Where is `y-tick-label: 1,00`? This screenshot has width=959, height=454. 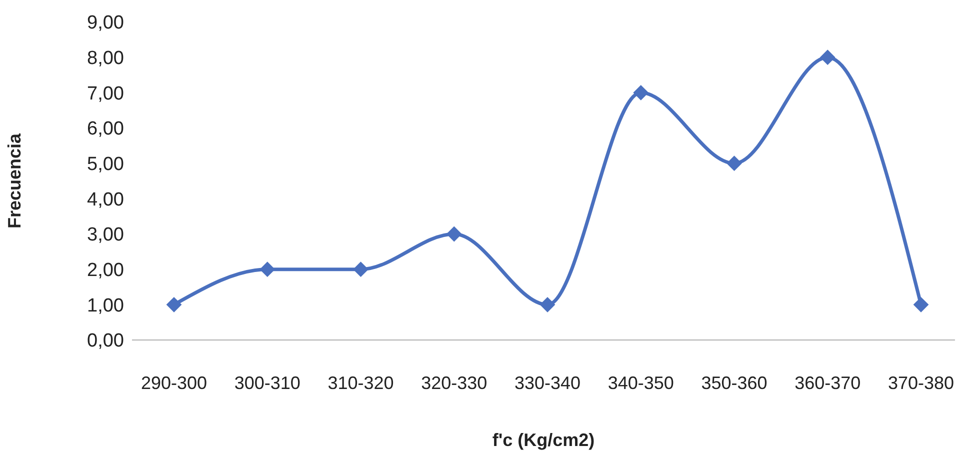 y-tick-label: 1,00 is located at coordinates (105, 305).